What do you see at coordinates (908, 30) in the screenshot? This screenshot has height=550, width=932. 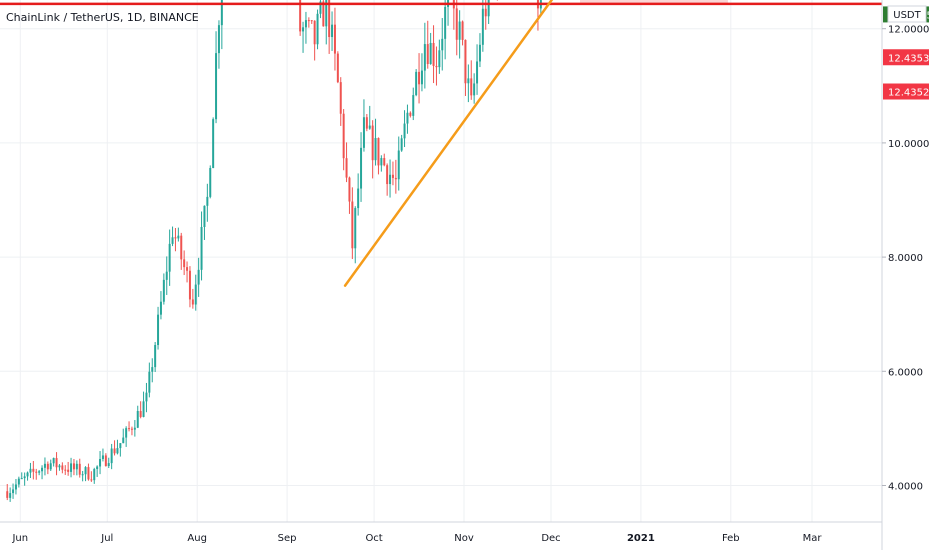 I see `price-tick-label: 12.0000` at bounding box center [908, 30].